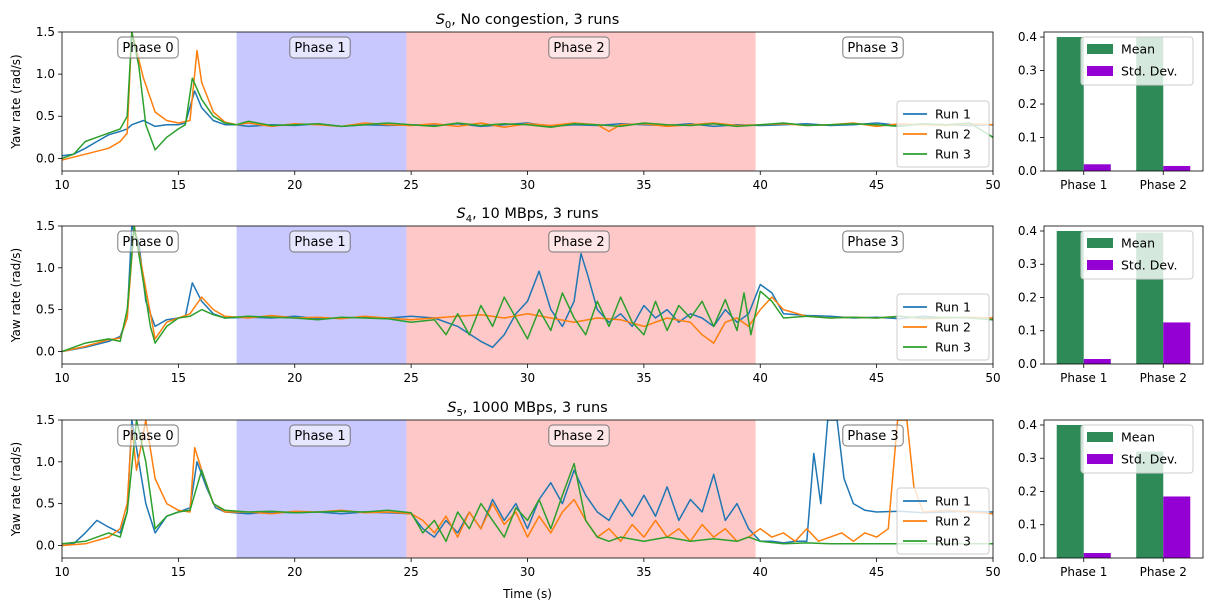  Describe the element at coordinates (459, 413) in the screenshot. I see `title-subscript: 5` at that location.